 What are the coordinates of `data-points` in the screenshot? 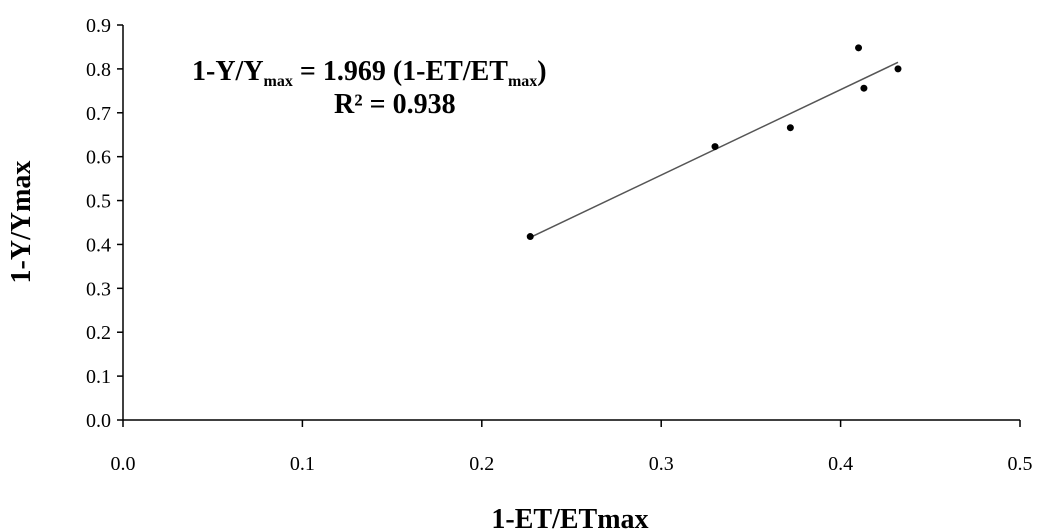 It's located at (714, 142).